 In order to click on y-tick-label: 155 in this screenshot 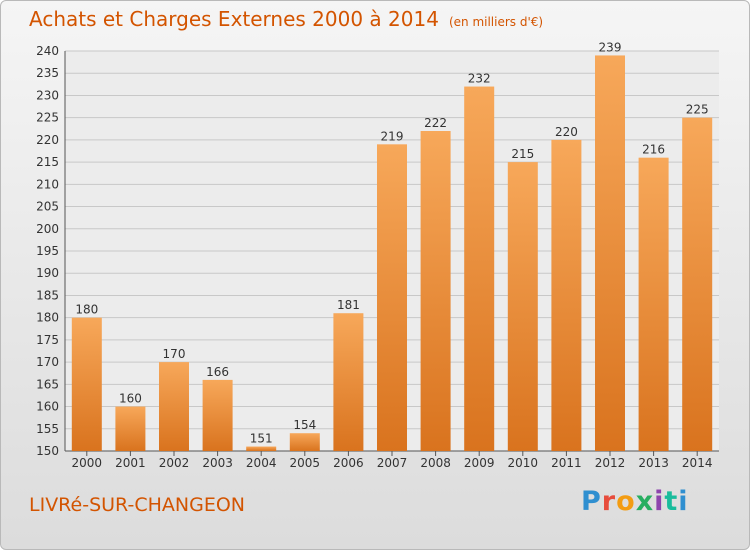, I will do `click(47, 429)`.